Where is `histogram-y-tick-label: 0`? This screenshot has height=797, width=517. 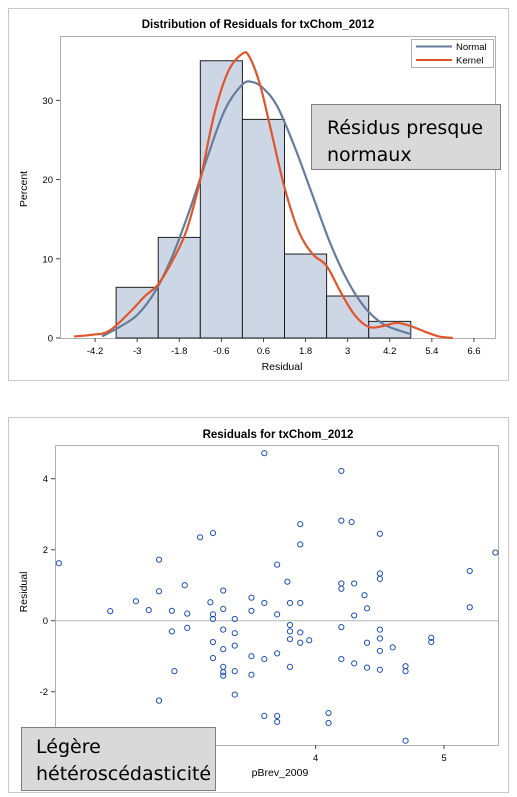 histogram-y-tick-label: 0 is located at coordinates (50, 339).